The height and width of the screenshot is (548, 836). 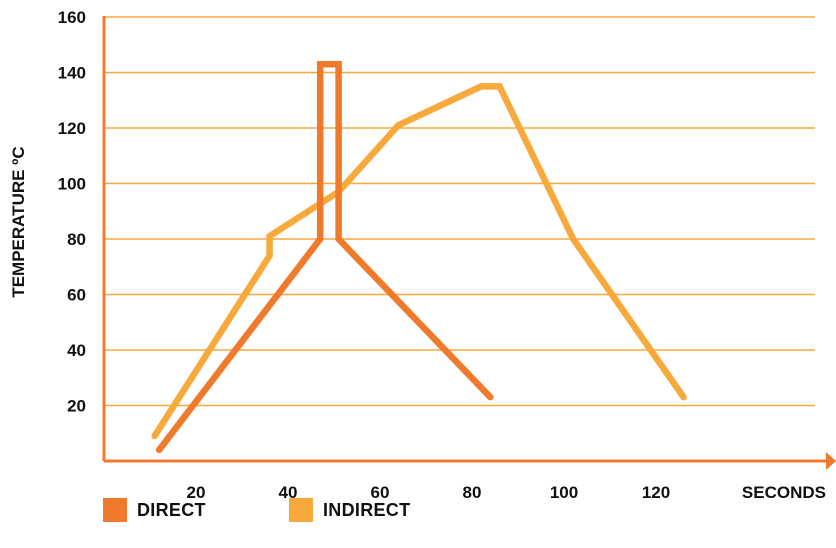 I want to click on y-tick-label: 100, so click(x=72, y=184).